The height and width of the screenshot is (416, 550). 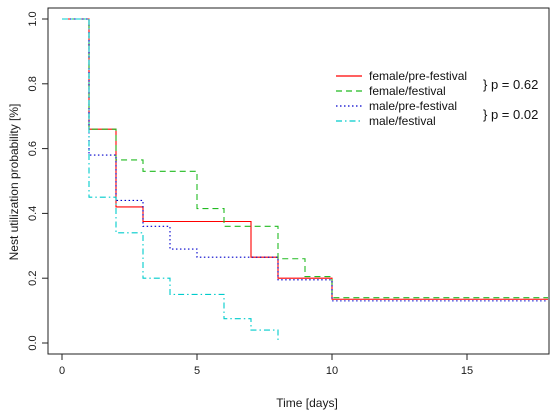 I want to click on legend-label: female/pre-festival, so click(x=418, y=76).